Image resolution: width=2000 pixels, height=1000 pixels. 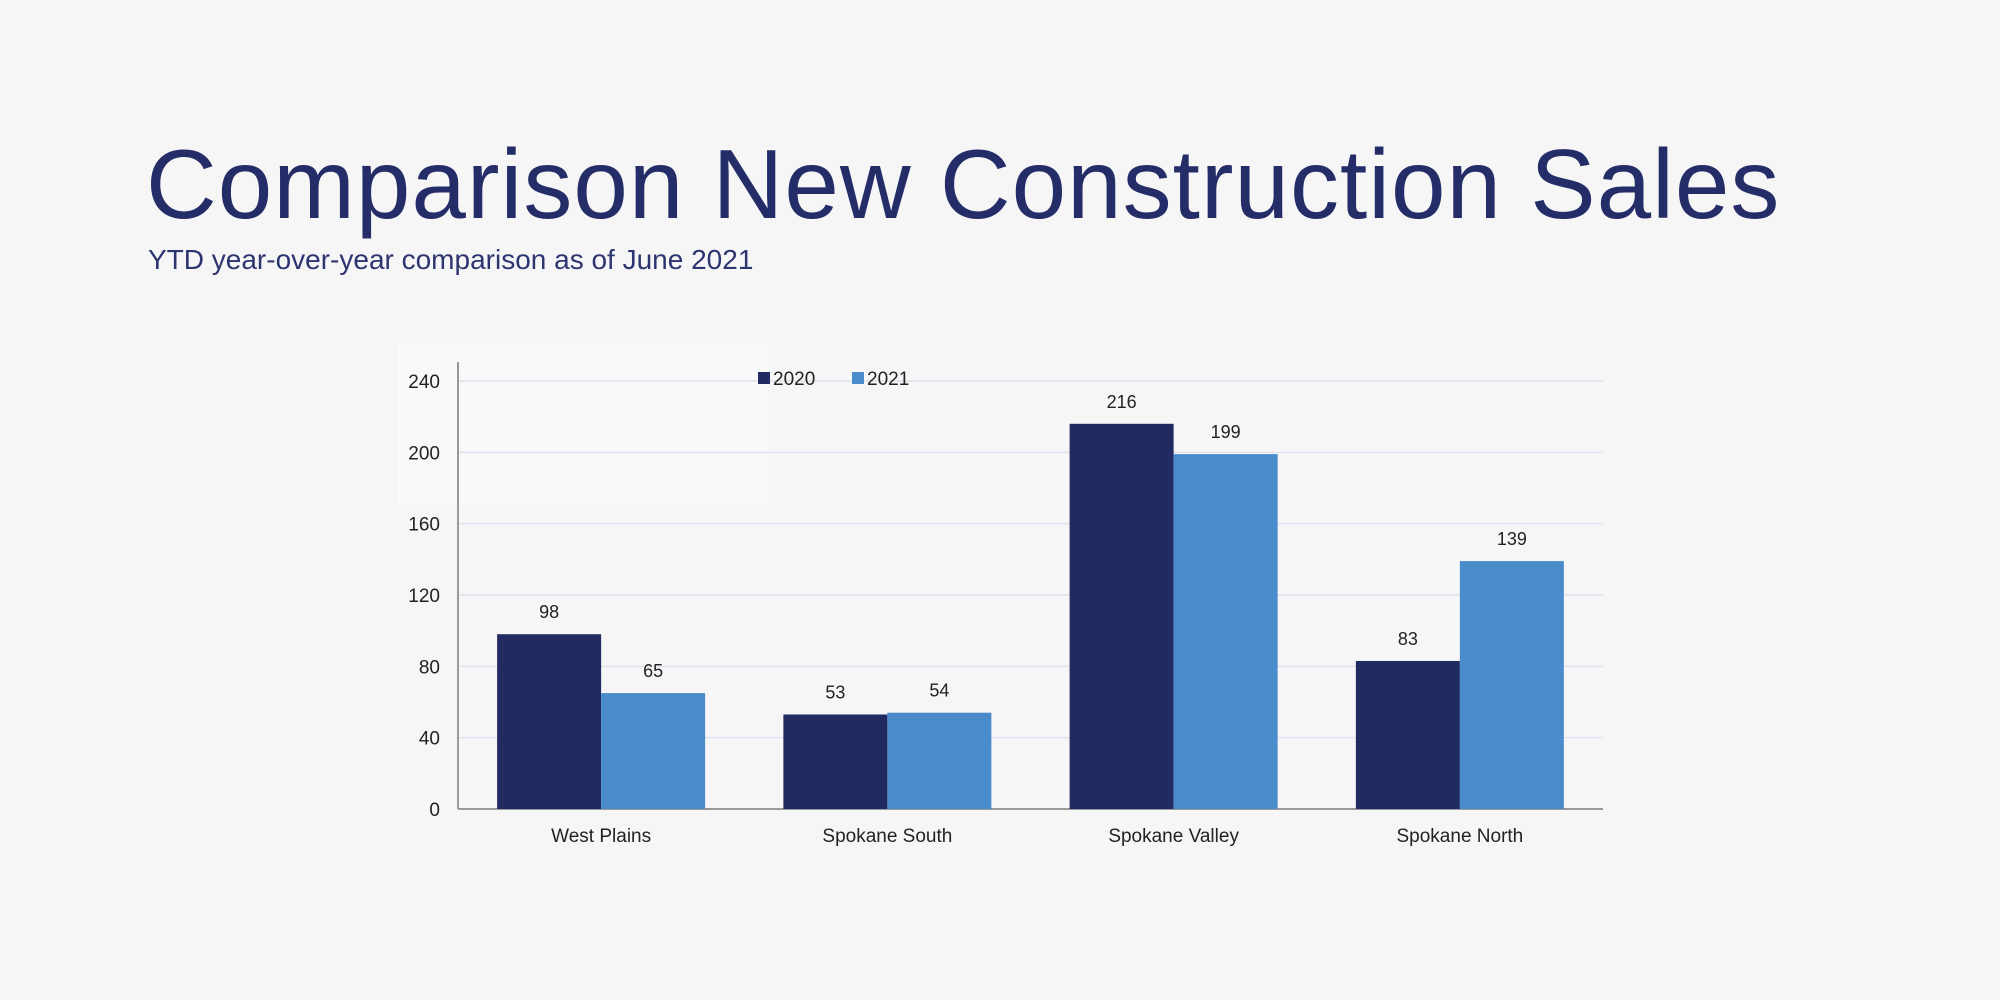 I want to click on y-tick-label: 120, so click(x=424, y=596).